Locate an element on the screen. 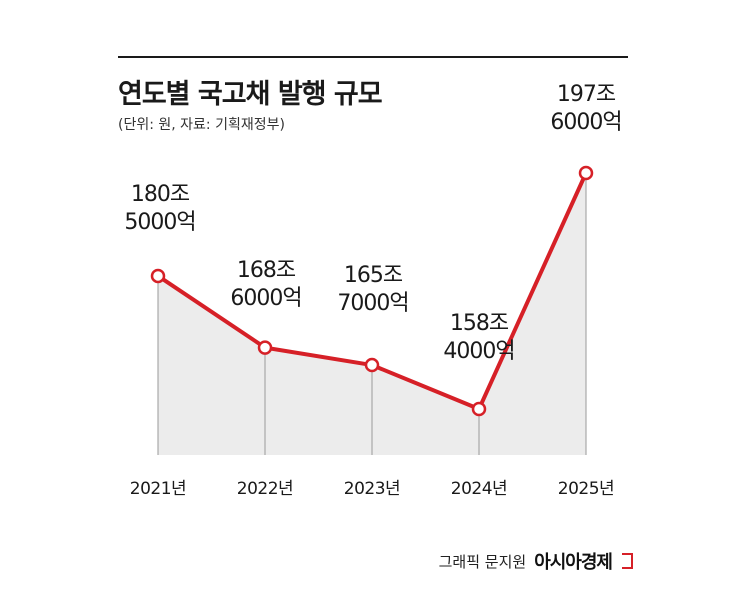 This screenshot has width=745, height=596. brand-mark-icon is located at coordinates (627, 561).